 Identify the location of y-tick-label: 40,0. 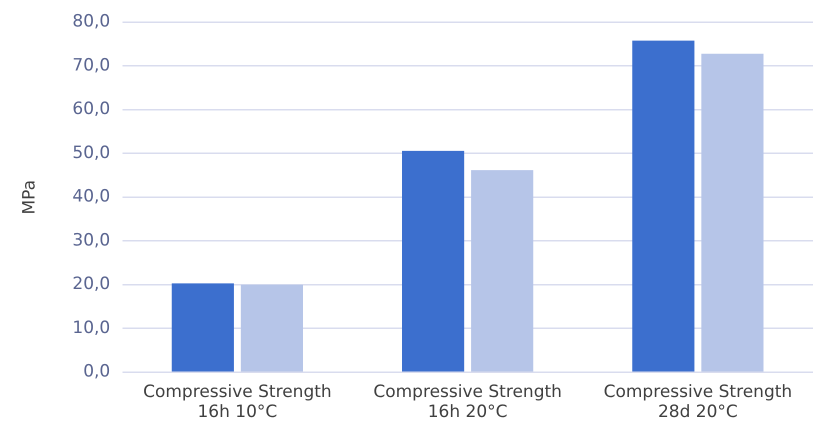
(91, 196).